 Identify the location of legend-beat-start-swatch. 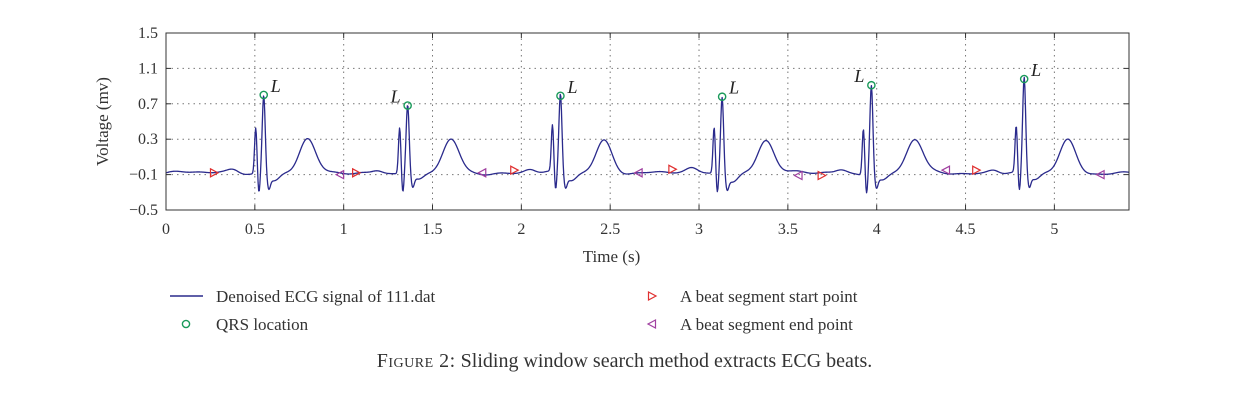
(652, 296).